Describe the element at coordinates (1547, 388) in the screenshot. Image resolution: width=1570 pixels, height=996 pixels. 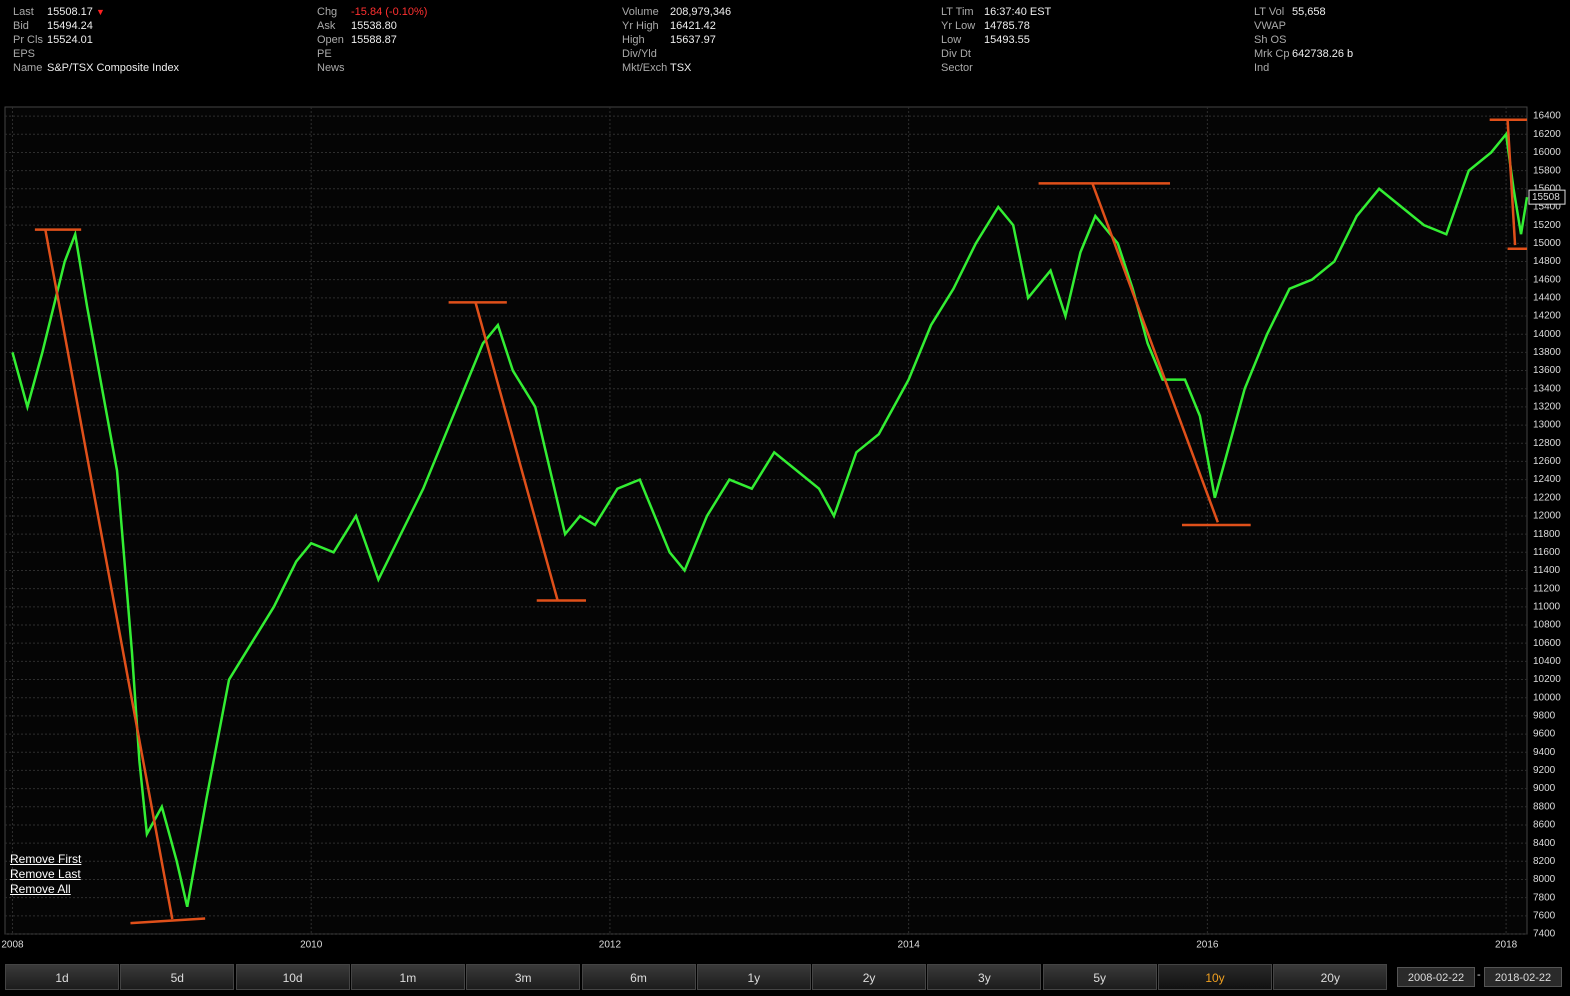
I see `y-tick-label: 13400` at that location.